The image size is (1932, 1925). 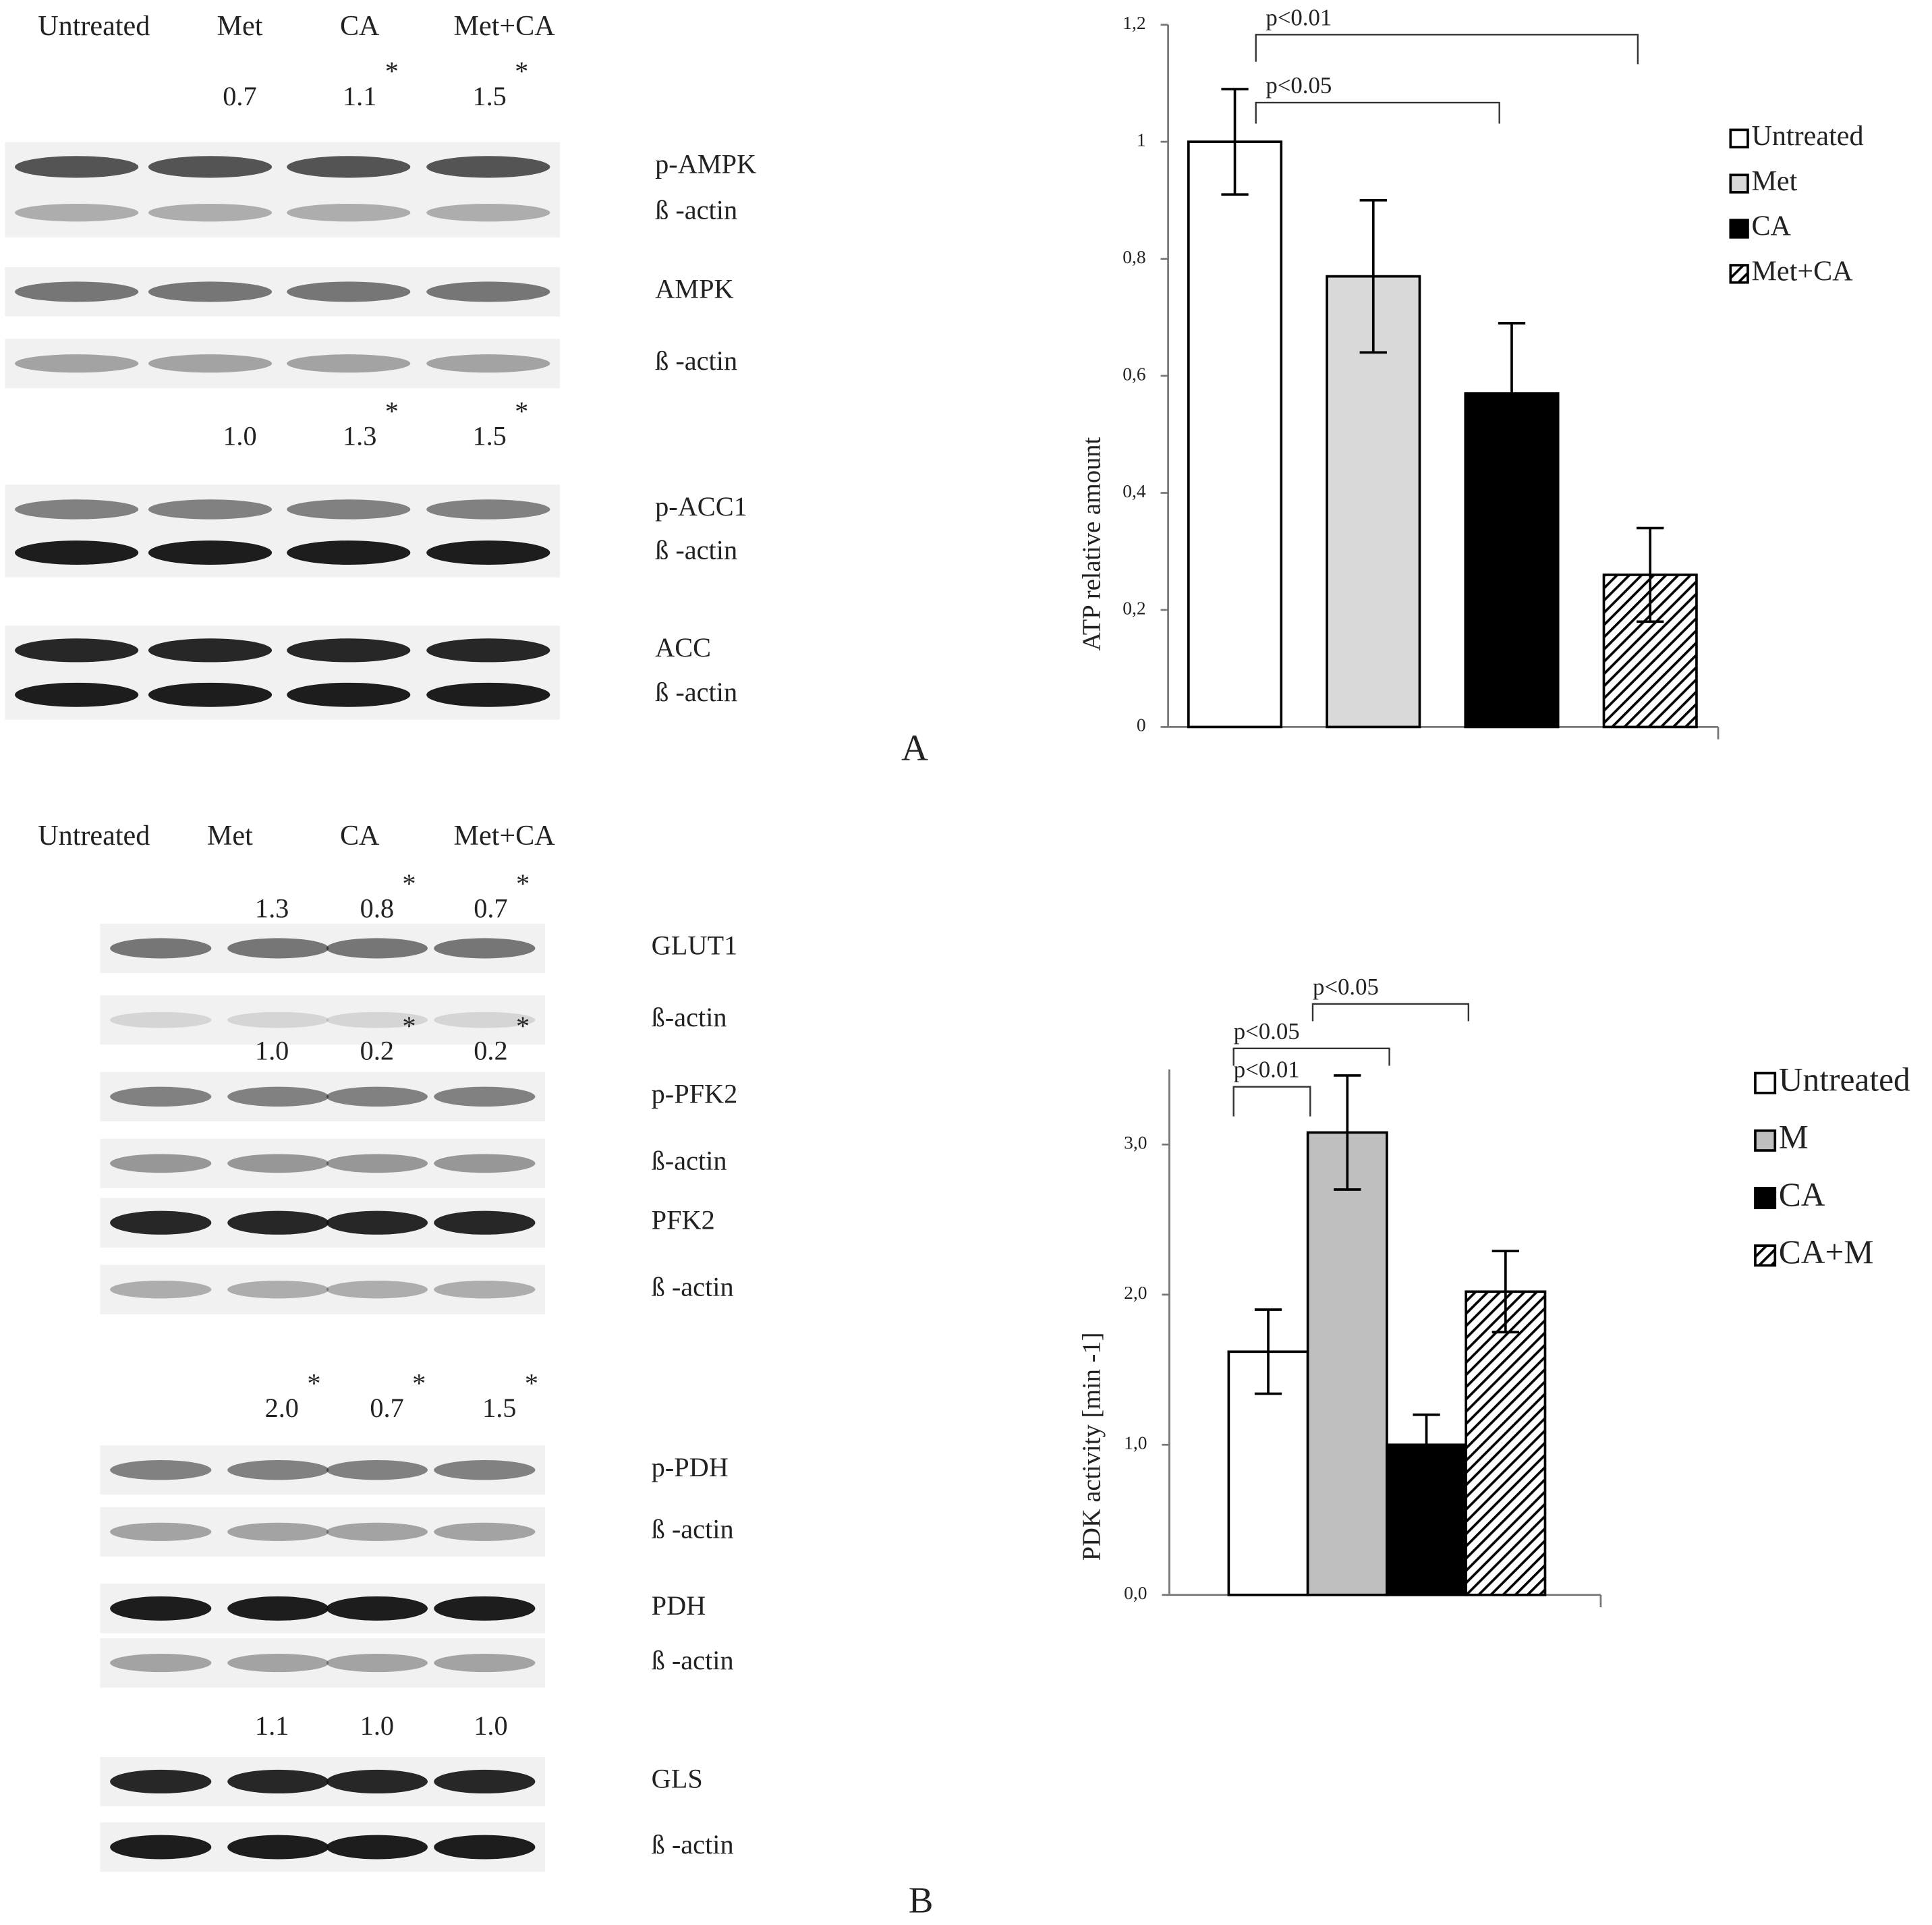 What do you see at coordinates (701, 506) in the screenshot?
I see `band-label: p-ACC1` at bounding box center [701, 506].